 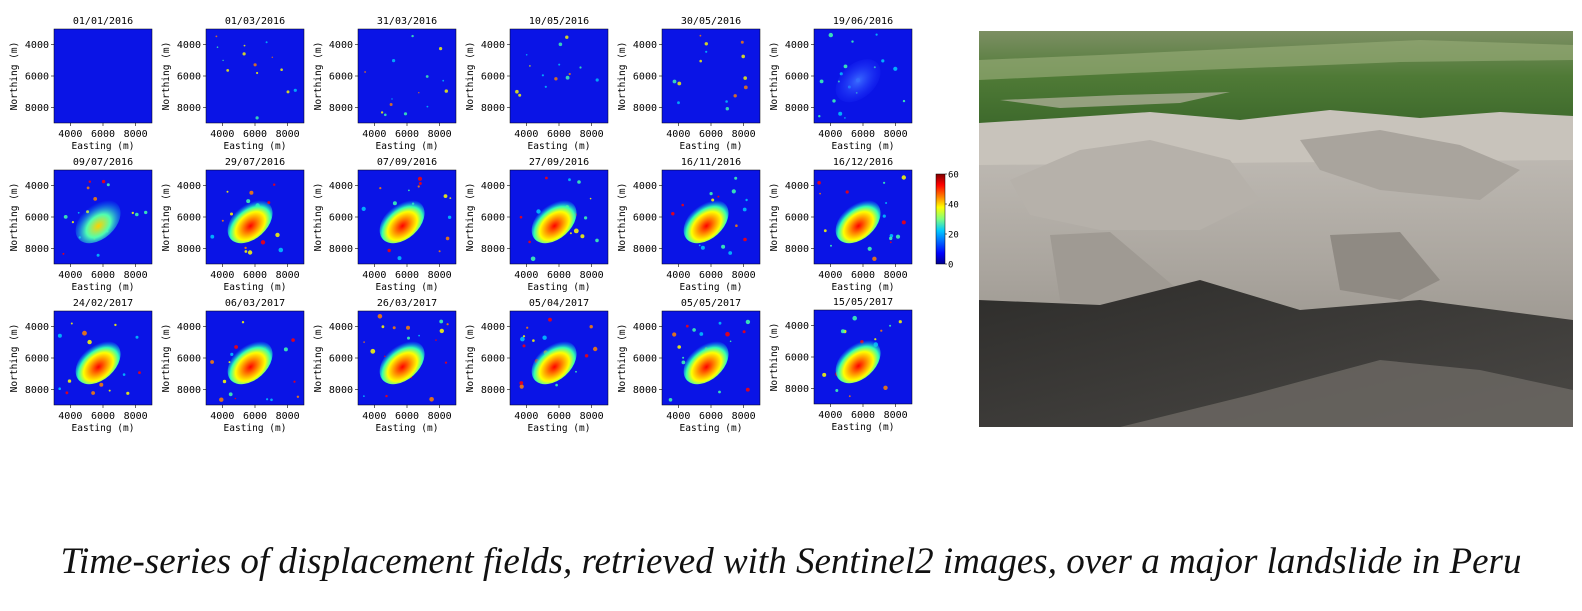 I want to click on panel-date: 01/03/2016, so click(x=255, y=21).